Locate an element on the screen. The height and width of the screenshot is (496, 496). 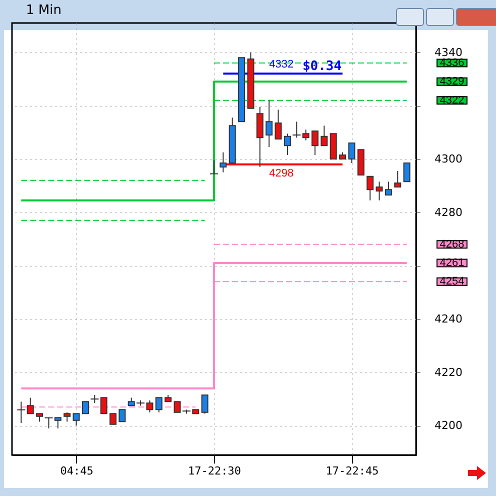
y-tick-label: 4280 is located at coordinates (448, 212).